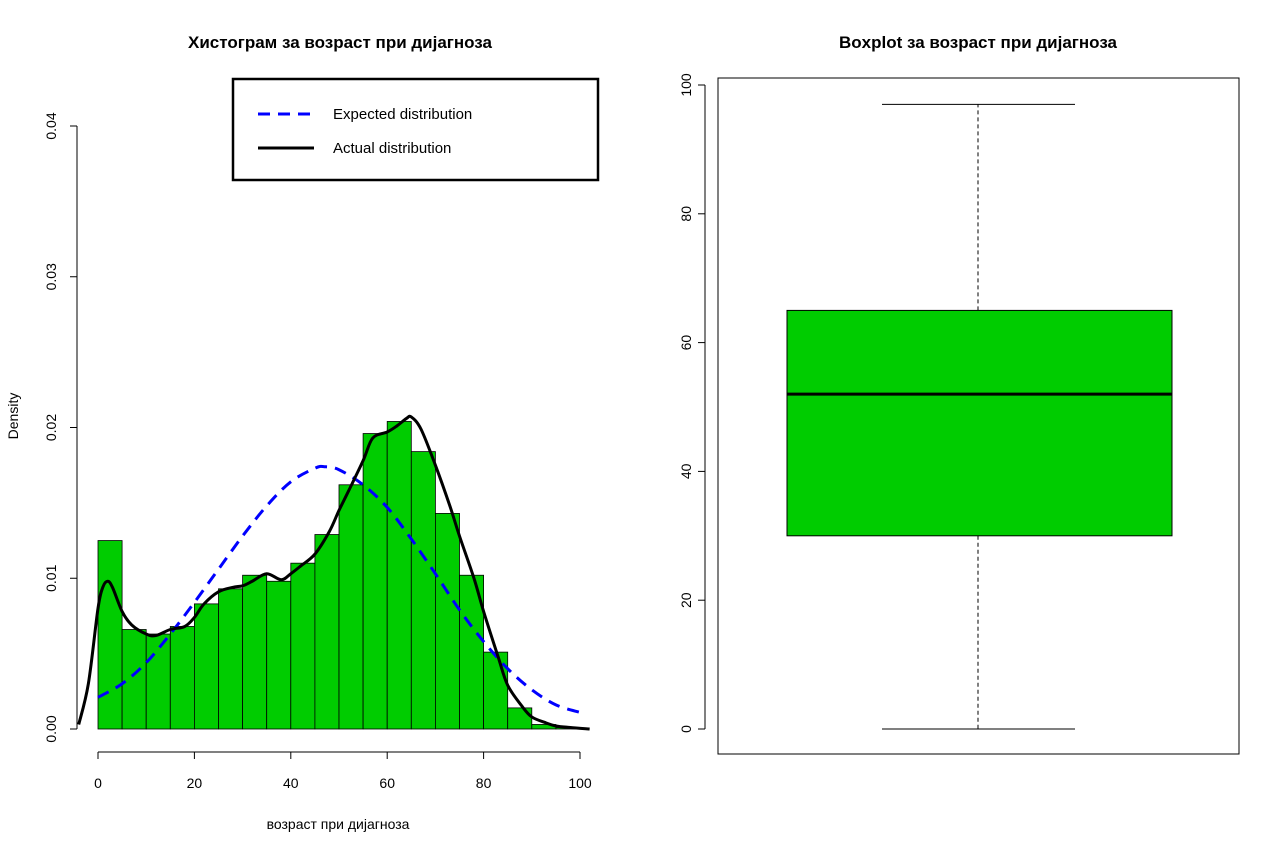 Image resolution: width=1280 pixels, height=852 pixels. What do you see at coordinates (51, 276) in the screenshot?
I see `y-tick-label: 0.03` at bounding box center [51, 276].